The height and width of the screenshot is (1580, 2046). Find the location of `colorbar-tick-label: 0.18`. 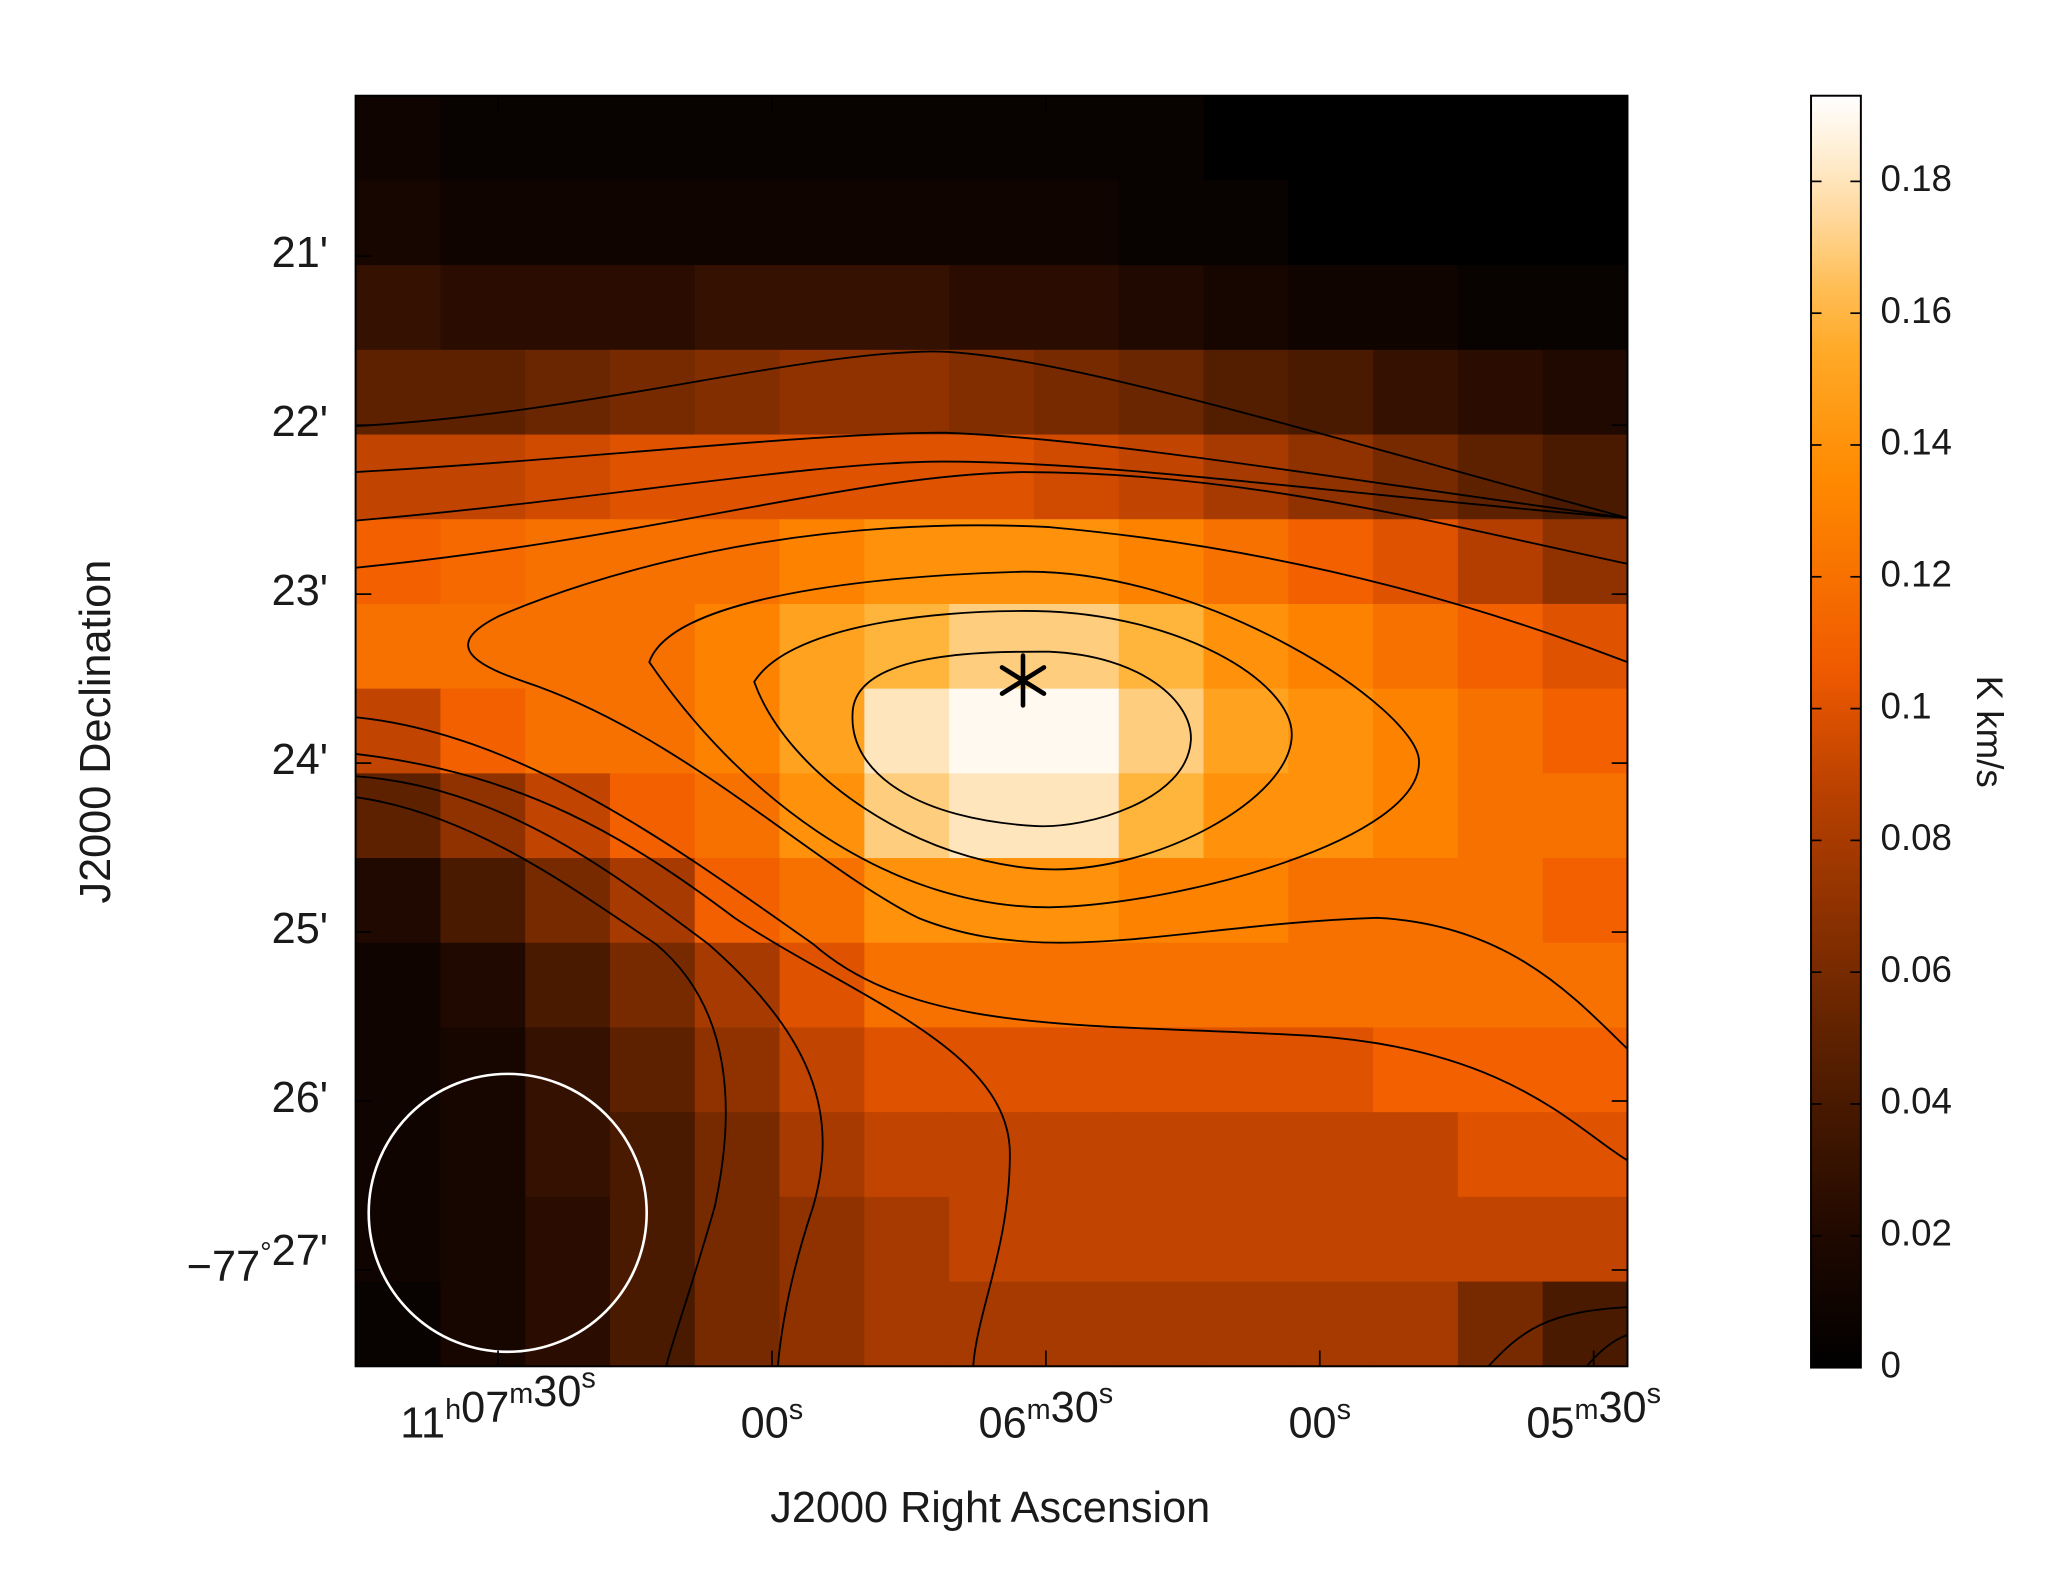

colorbar-tick-label: 0.18 is located at coordinates (1916, 178).